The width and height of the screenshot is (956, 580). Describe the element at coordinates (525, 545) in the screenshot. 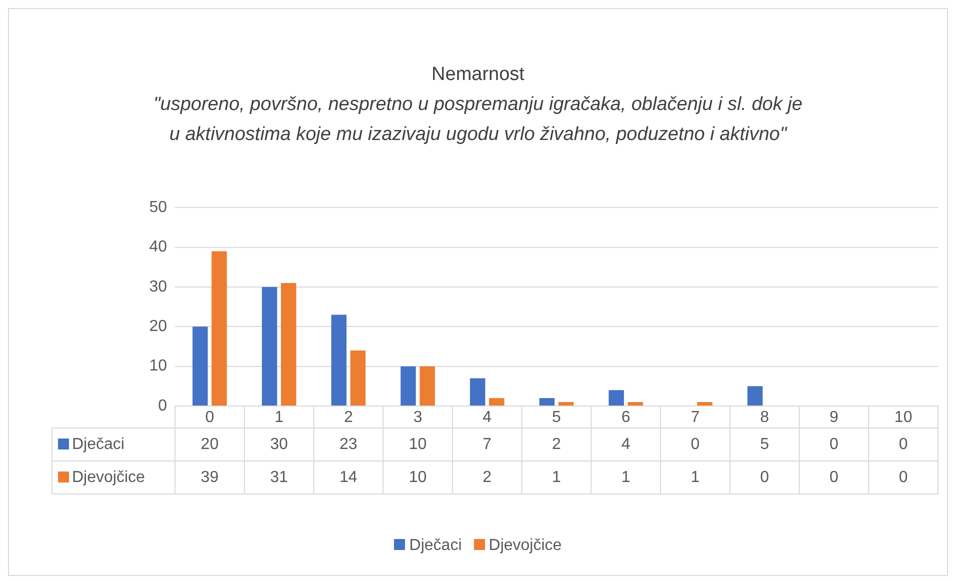

I see `text: Djevojčice` at that location.